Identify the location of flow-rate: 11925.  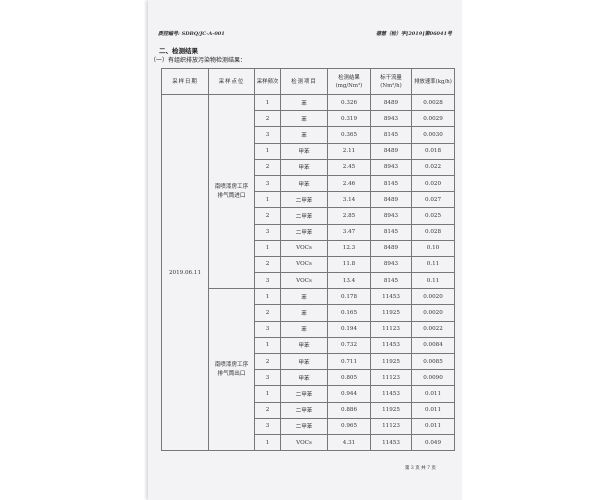
(391, 410).